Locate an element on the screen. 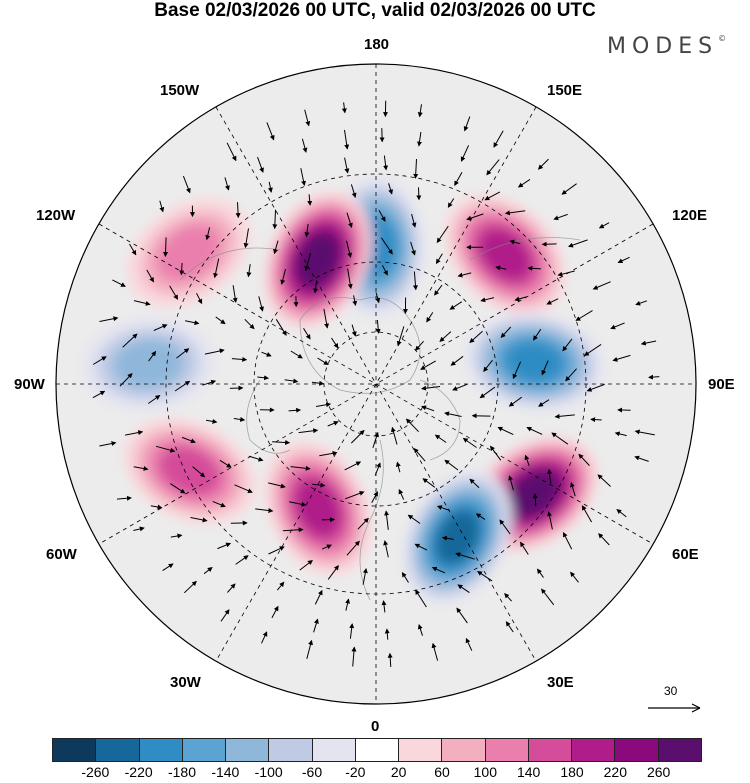 The height and width of the screenshot is (783, 750). colorbar is located at coordinates (377, 750).